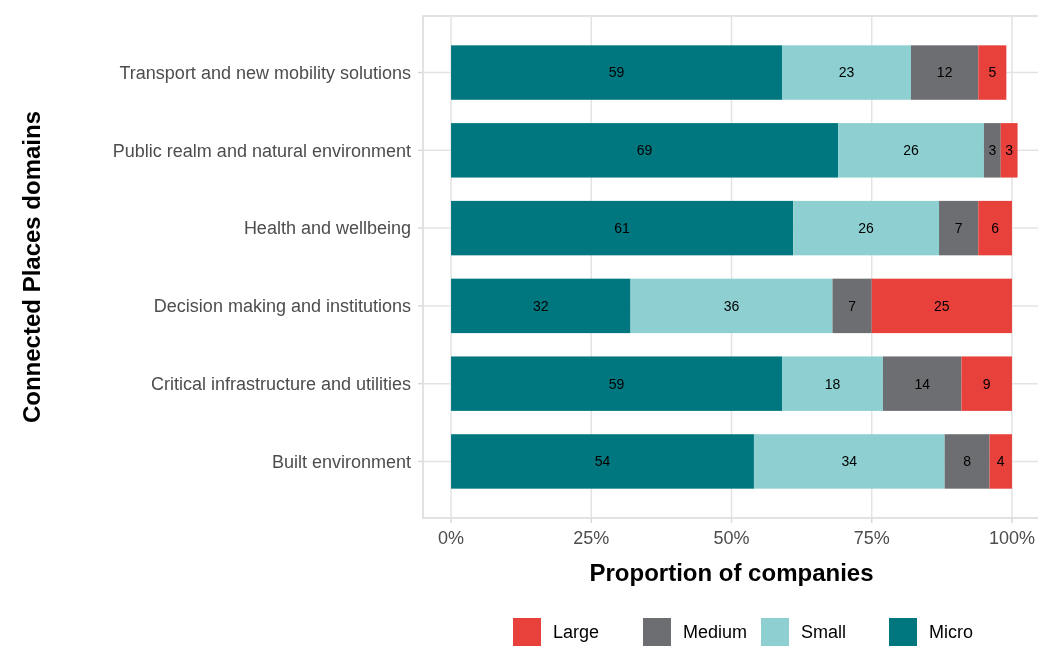 This screenshot has height=652, width=1046. I want to click on data-label: 5, so click(992, 72).